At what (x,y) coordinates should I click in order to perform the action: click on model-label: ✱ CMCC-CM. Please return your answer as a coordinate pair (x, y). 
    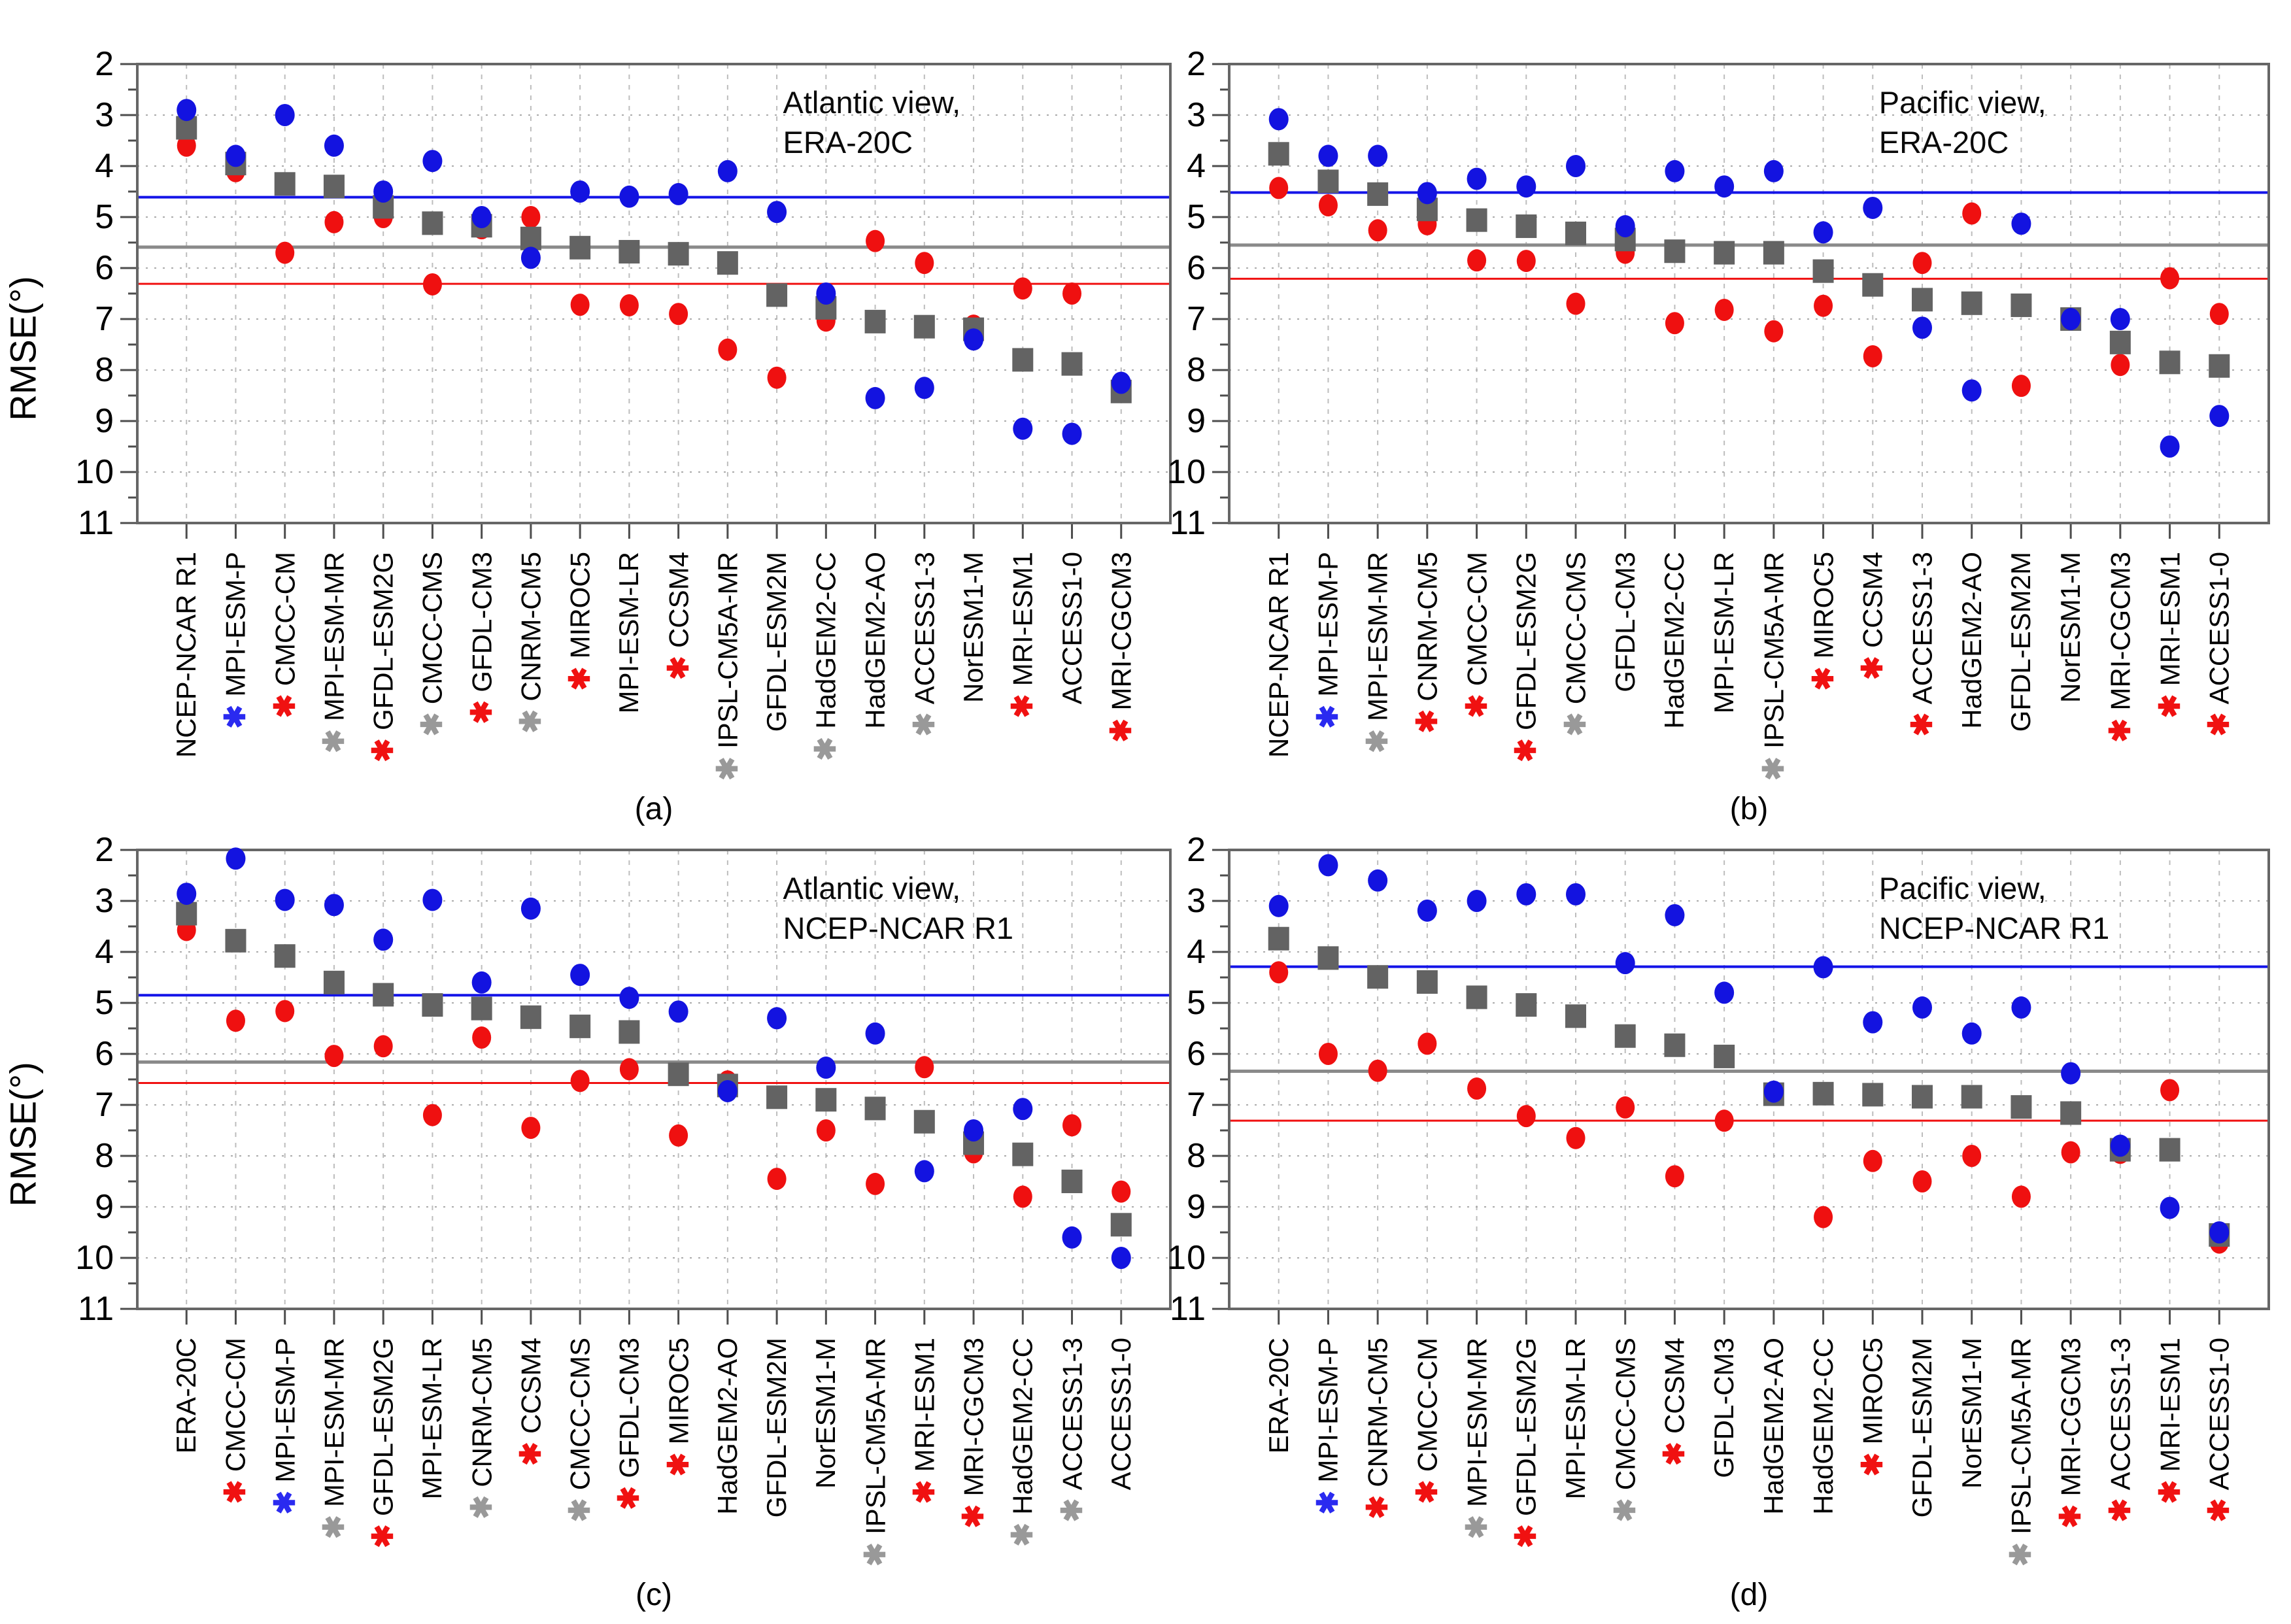
    Looking at the image, I should click on (1427, 1421).